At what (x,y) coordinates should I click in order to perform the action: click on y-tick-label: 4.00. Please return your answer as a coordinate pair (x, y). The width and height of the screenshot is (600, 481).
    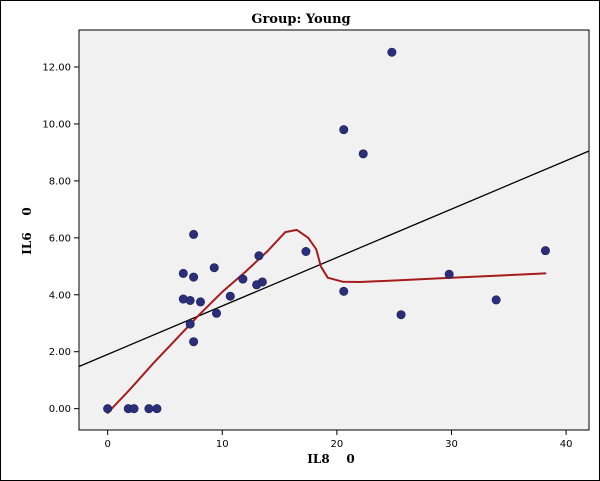
    Looking at the image, I should click on (60, 295).